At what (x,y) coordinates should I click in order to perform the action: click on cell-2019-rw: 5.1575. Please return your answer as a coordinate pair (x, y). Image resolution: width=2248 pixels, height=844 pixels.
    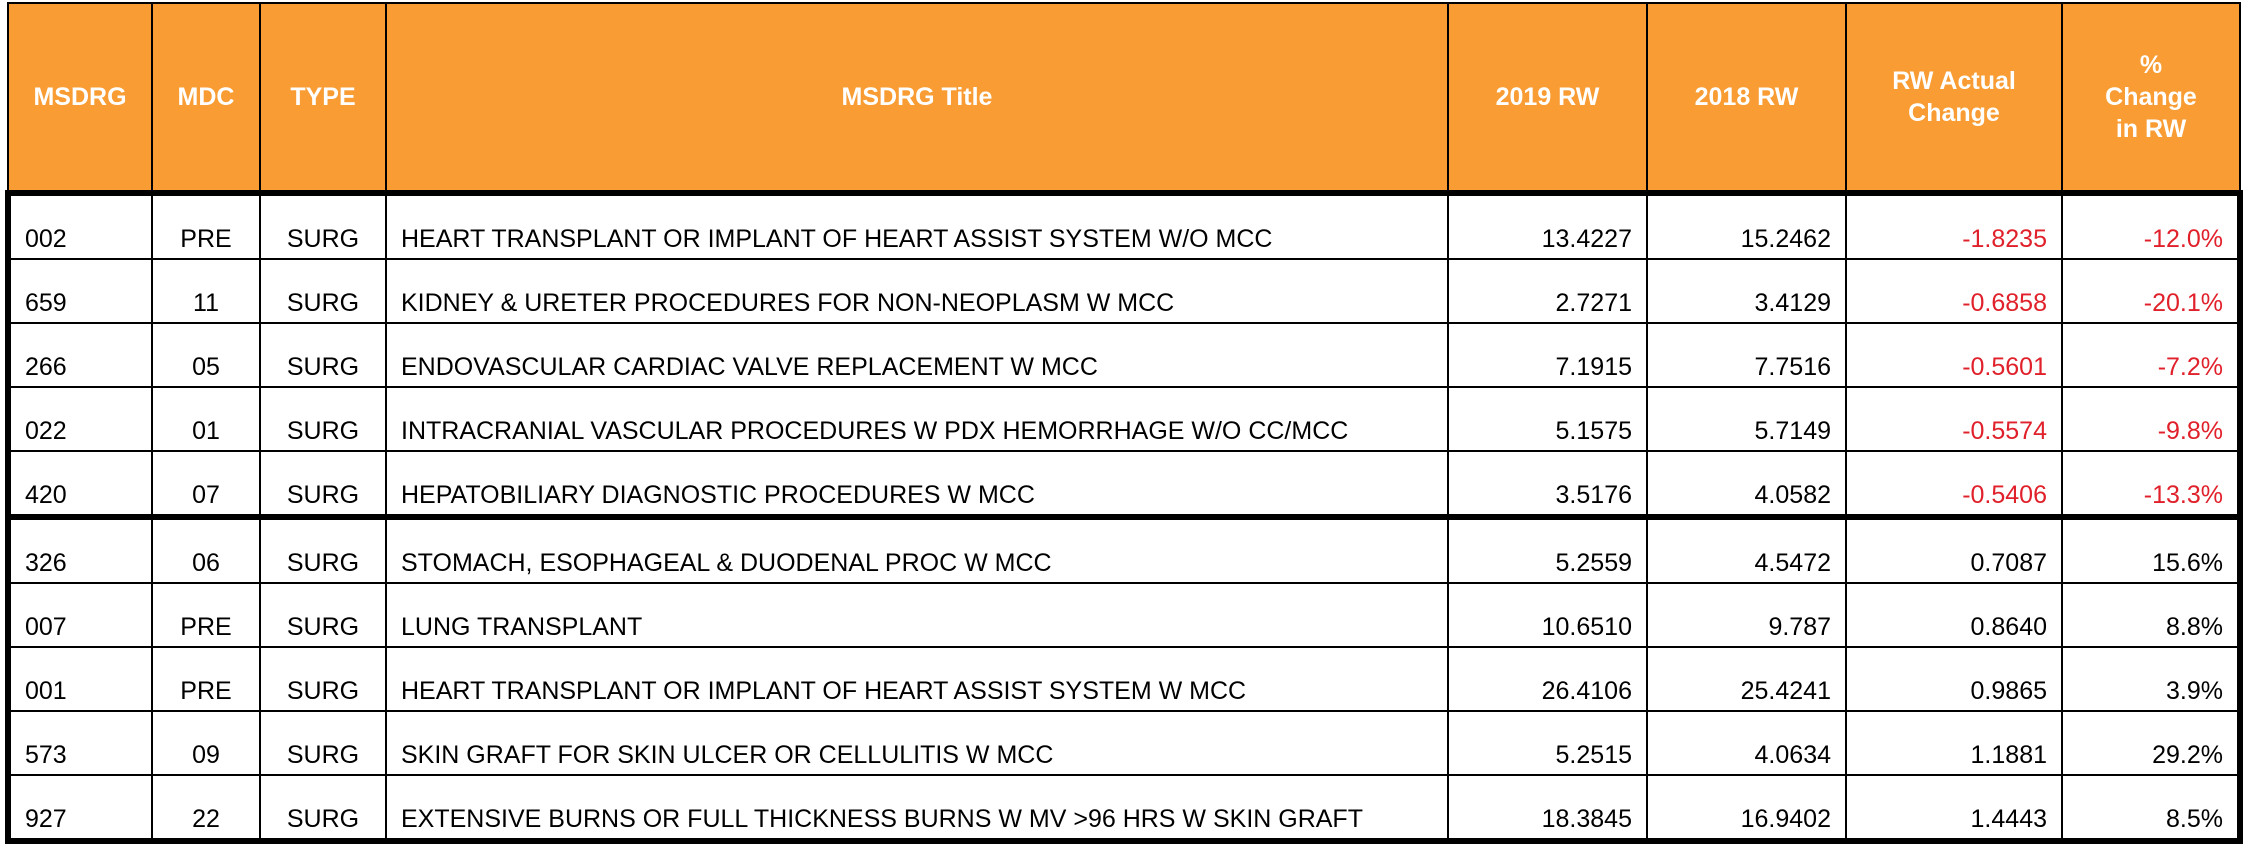
    Looking at the image, I should click on (1547, 419).